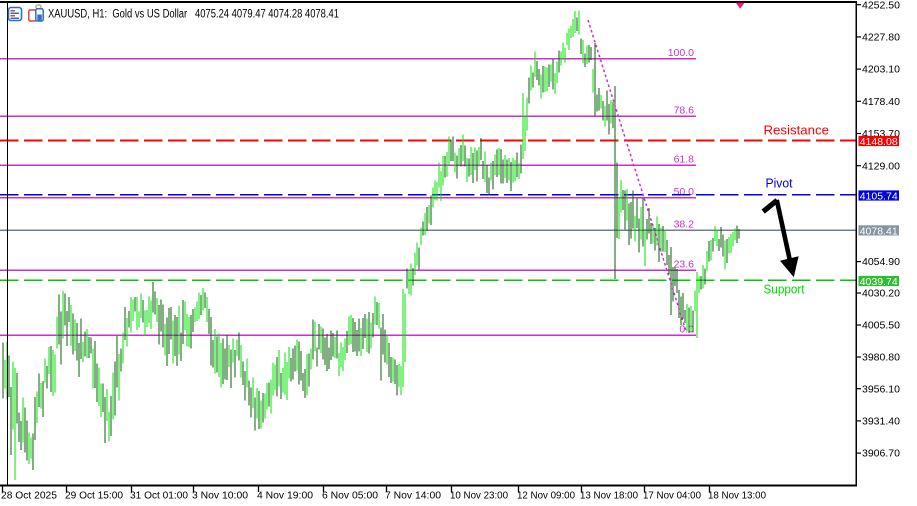 The width and height of the screenshot is (917, 506). I want to click on svg-text: 13 Nov 18:00, so click(609, 495).